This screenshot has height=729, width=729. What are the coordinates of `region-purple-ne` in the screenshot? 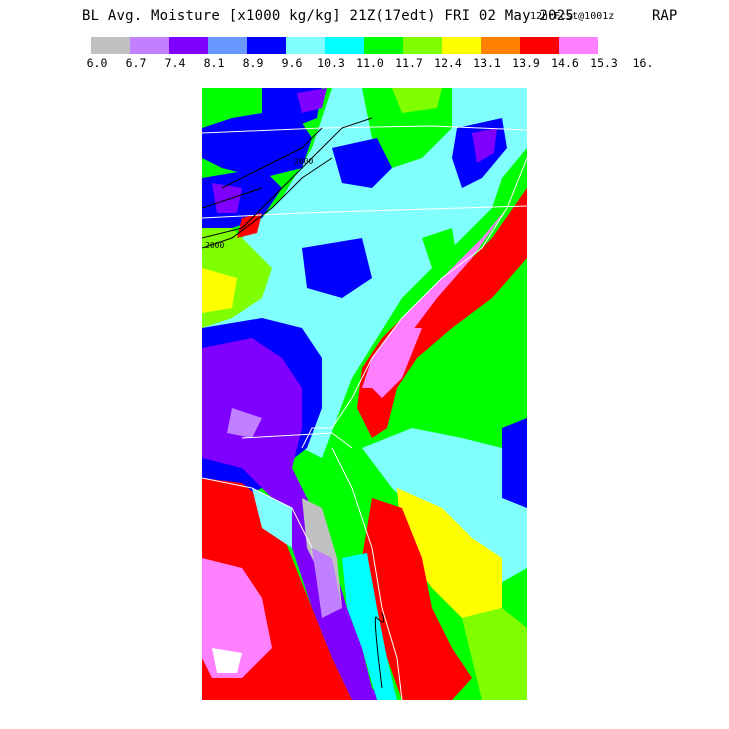 It's located at (484, 145).